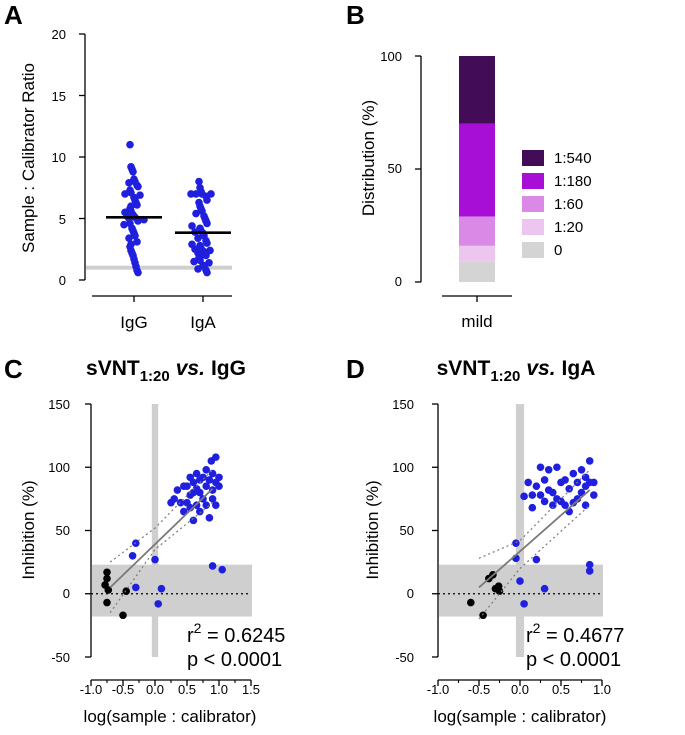  What do you see at coordinates (573, 660) in the screenshot?
I see `panel-d-pvalue: p < 0.0001` at bounding box center [573, 660].